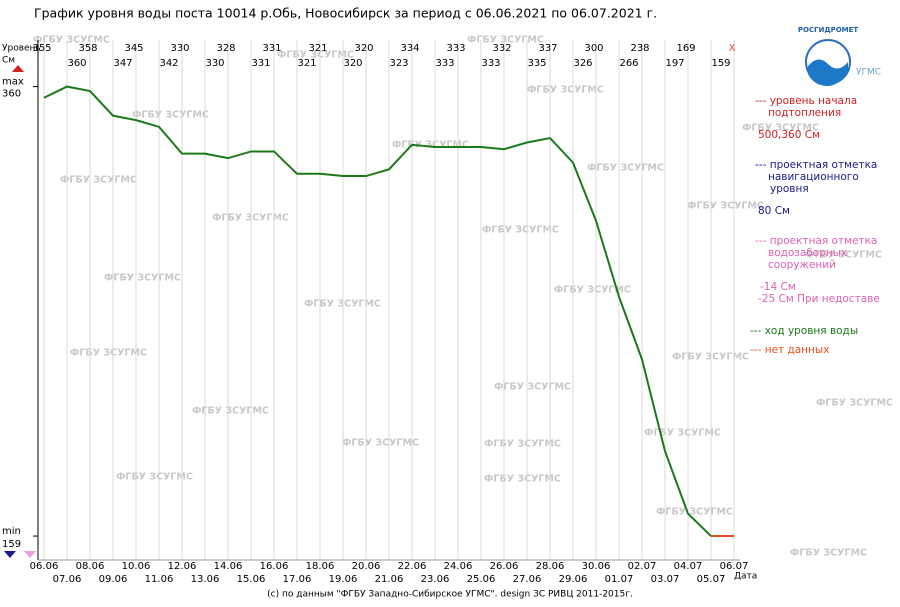 This screenshot has width=900, height=607. Describe the element at coordinates (802, 265) in the screenshot. I see `legend-text: сооружений` at that location.